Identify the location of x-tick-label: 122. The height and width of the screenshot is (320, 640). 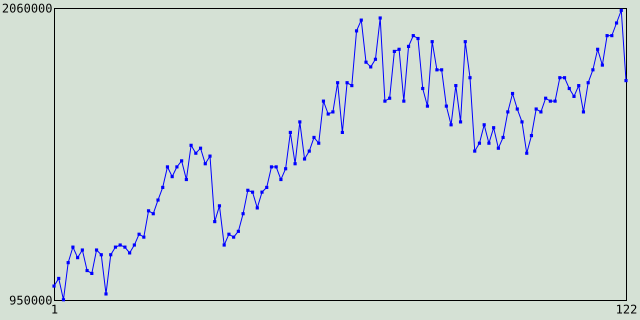
(627, 309).